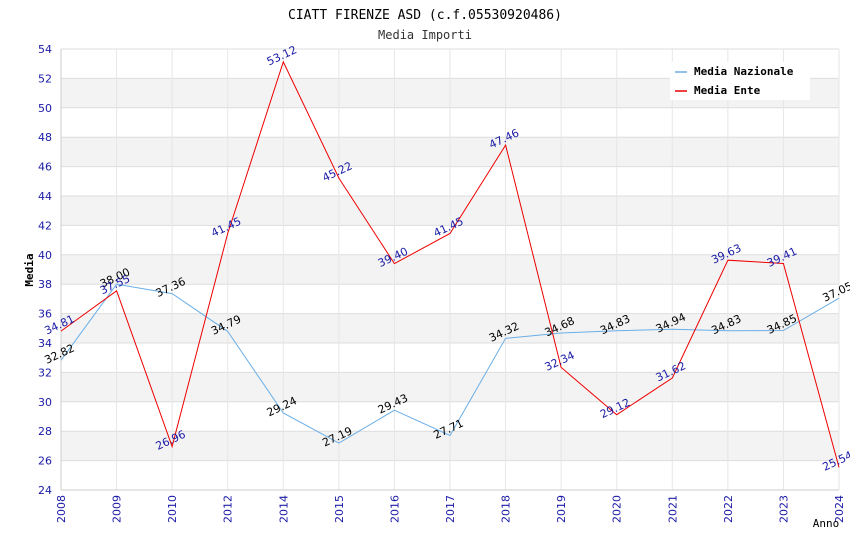 The image size is (850, 550). Describe the element at coordinates (61, 509) in the screenshot. I see `x-tick-label: 2008` at that location.